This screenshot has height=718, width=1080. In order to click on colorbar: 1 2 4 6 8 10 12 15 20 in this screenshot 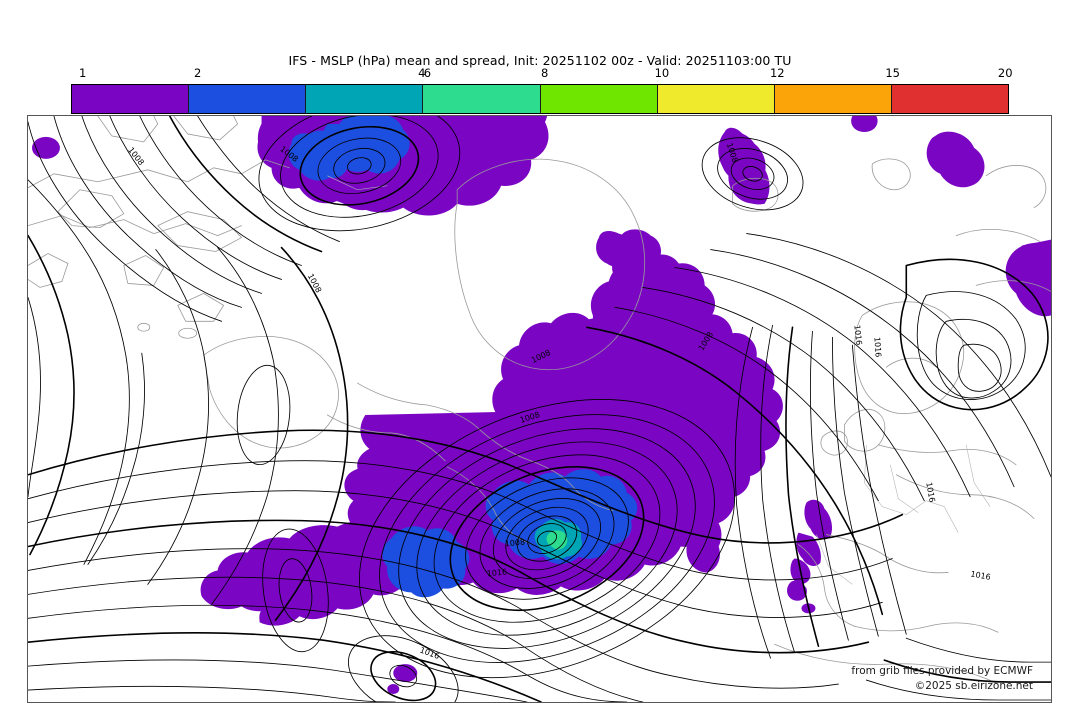, I will do `click(542, 90)`.